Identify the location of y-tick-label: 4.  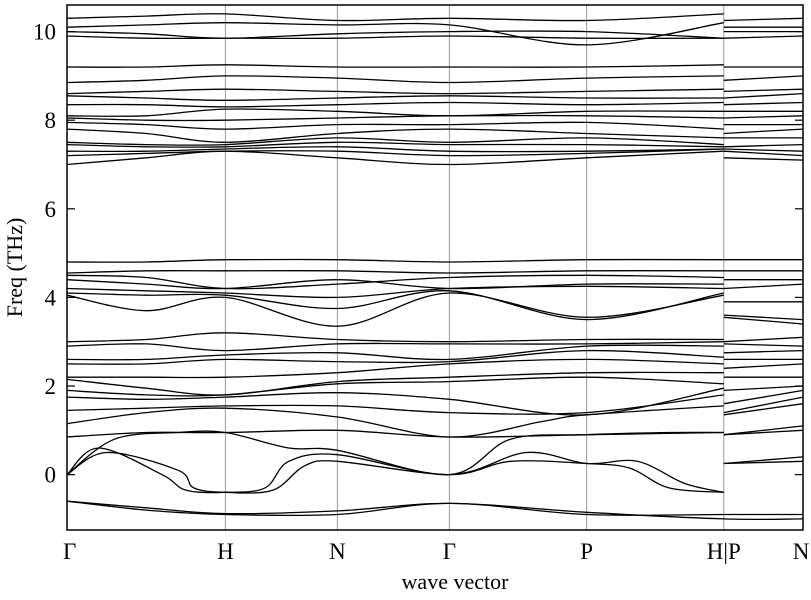
(51, 297).